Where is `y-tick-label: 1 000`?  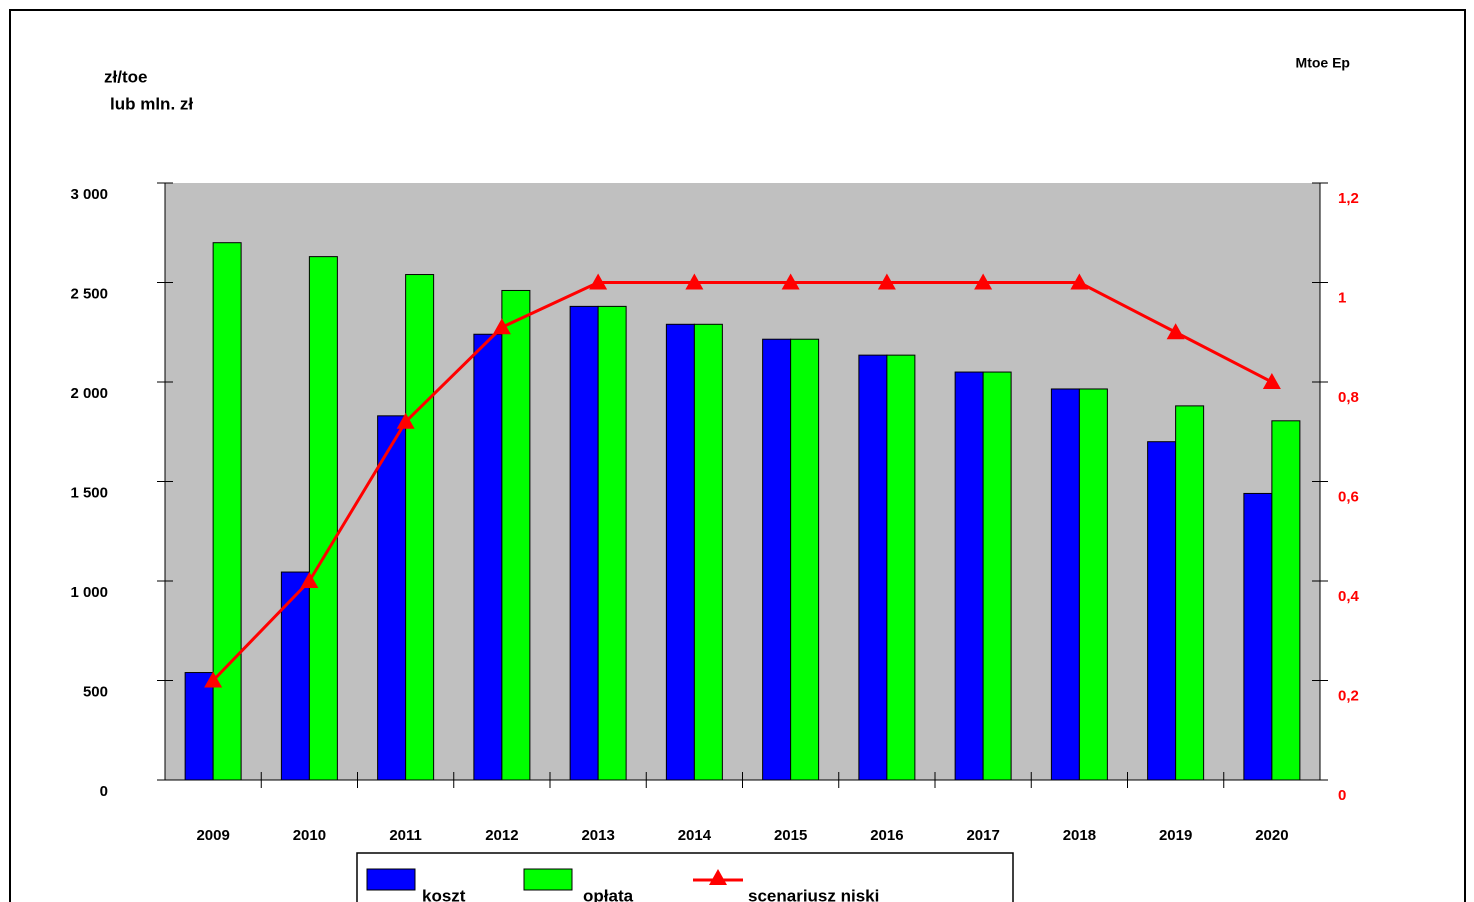 y-tick-label: 1 000 is located at coordinates (89, 592).